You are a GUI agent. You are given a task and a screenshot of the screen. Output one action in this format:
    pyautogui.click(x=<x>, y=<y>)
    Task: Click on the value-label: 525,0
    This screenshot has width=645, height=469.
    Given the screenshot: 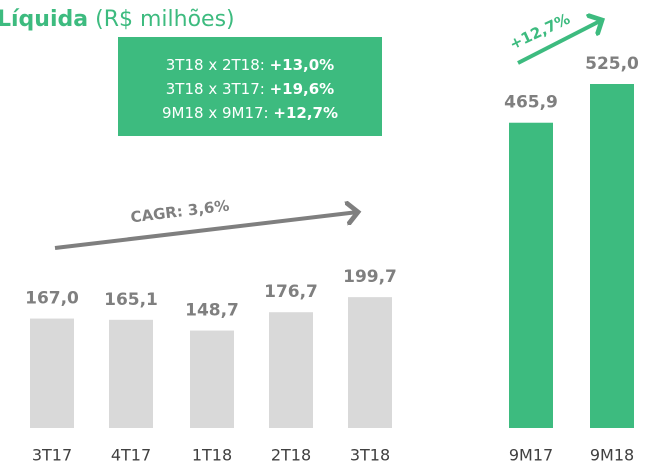 What is the action you would take?
    pyautogui.click(x=612, y=64)
    